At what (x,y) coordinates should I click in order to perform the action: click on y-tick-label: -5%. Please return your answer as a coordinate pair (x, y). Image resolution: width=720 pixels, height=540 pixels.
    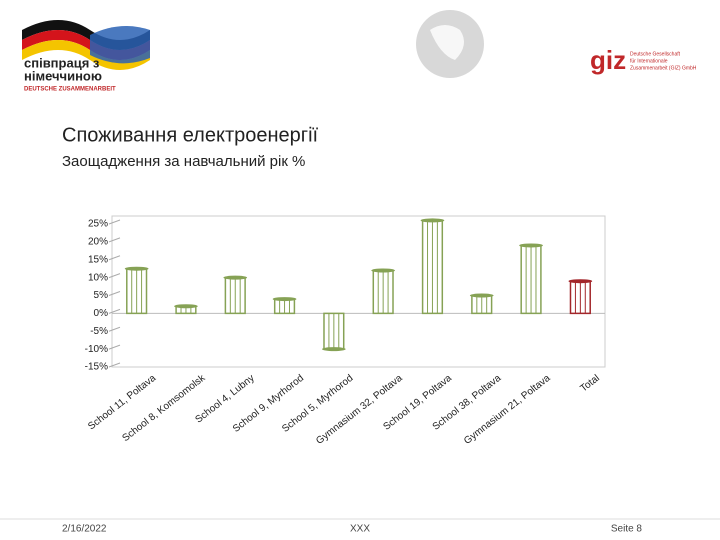
    Looking at the image, I should click on (99, 331).